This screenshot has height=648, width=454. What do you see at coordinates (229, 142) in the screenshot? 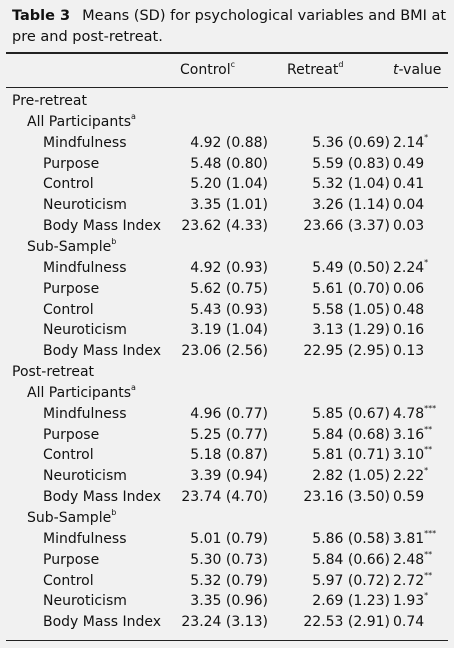
I see `control-cell: 4.92 (0.88)` at bounding box center [229, 142].